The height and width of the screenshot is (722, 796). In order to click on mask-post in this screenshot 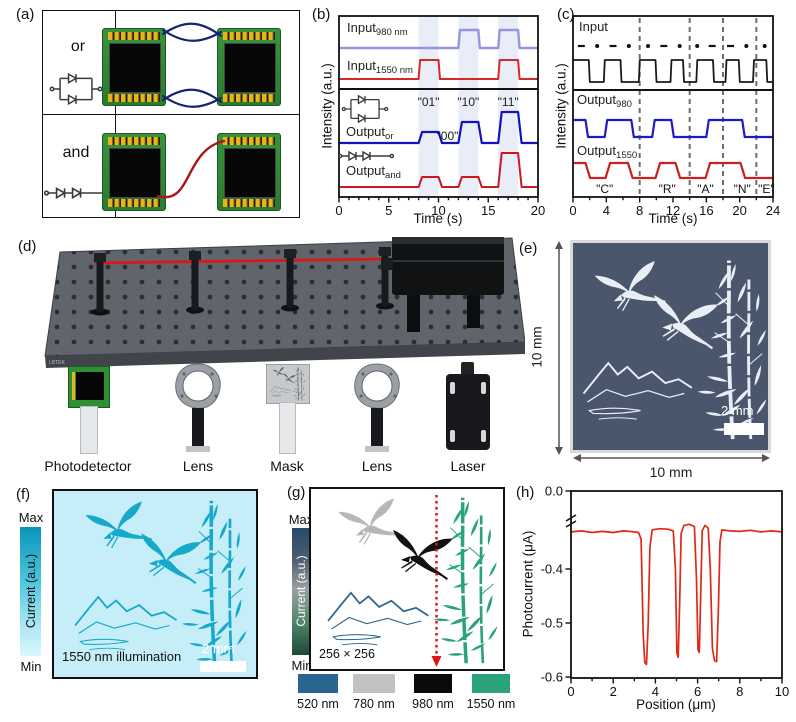, I will do `click(287, 428)`.